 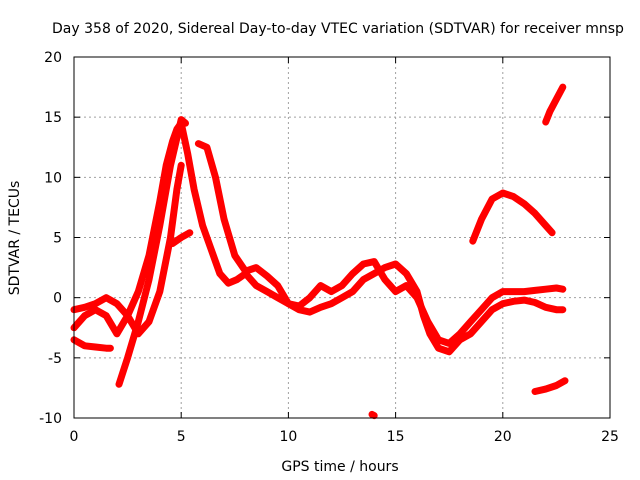 I want to click on y-tick-label: -5, so click(x=55, y=359).